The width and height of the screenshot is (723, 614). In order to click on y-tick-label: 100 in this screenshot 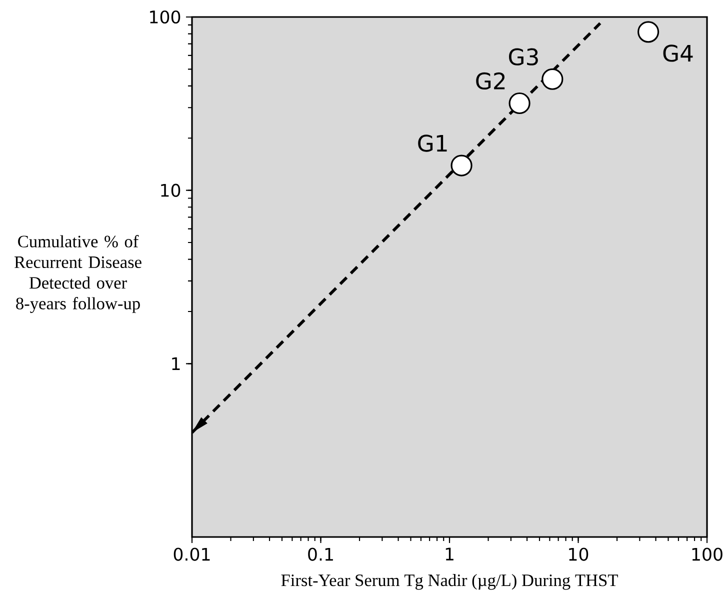, I will do `click(165, 17)`.